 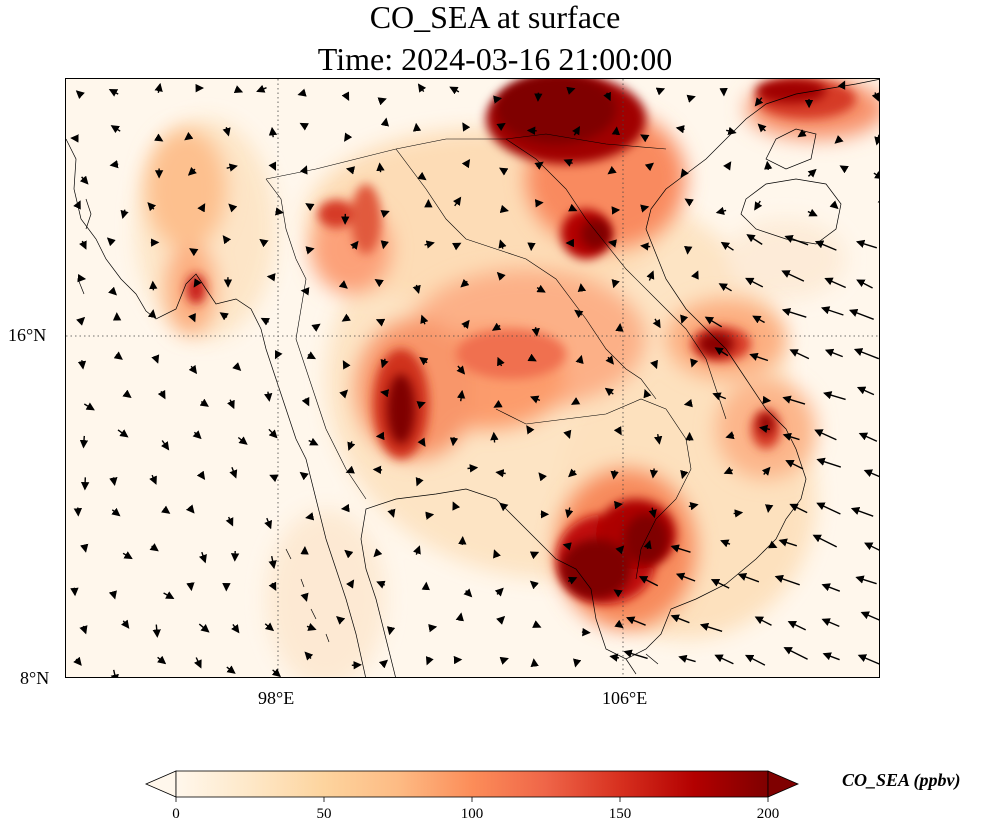 I want to click on colorbar-gradient, so click(x=472, y=784).